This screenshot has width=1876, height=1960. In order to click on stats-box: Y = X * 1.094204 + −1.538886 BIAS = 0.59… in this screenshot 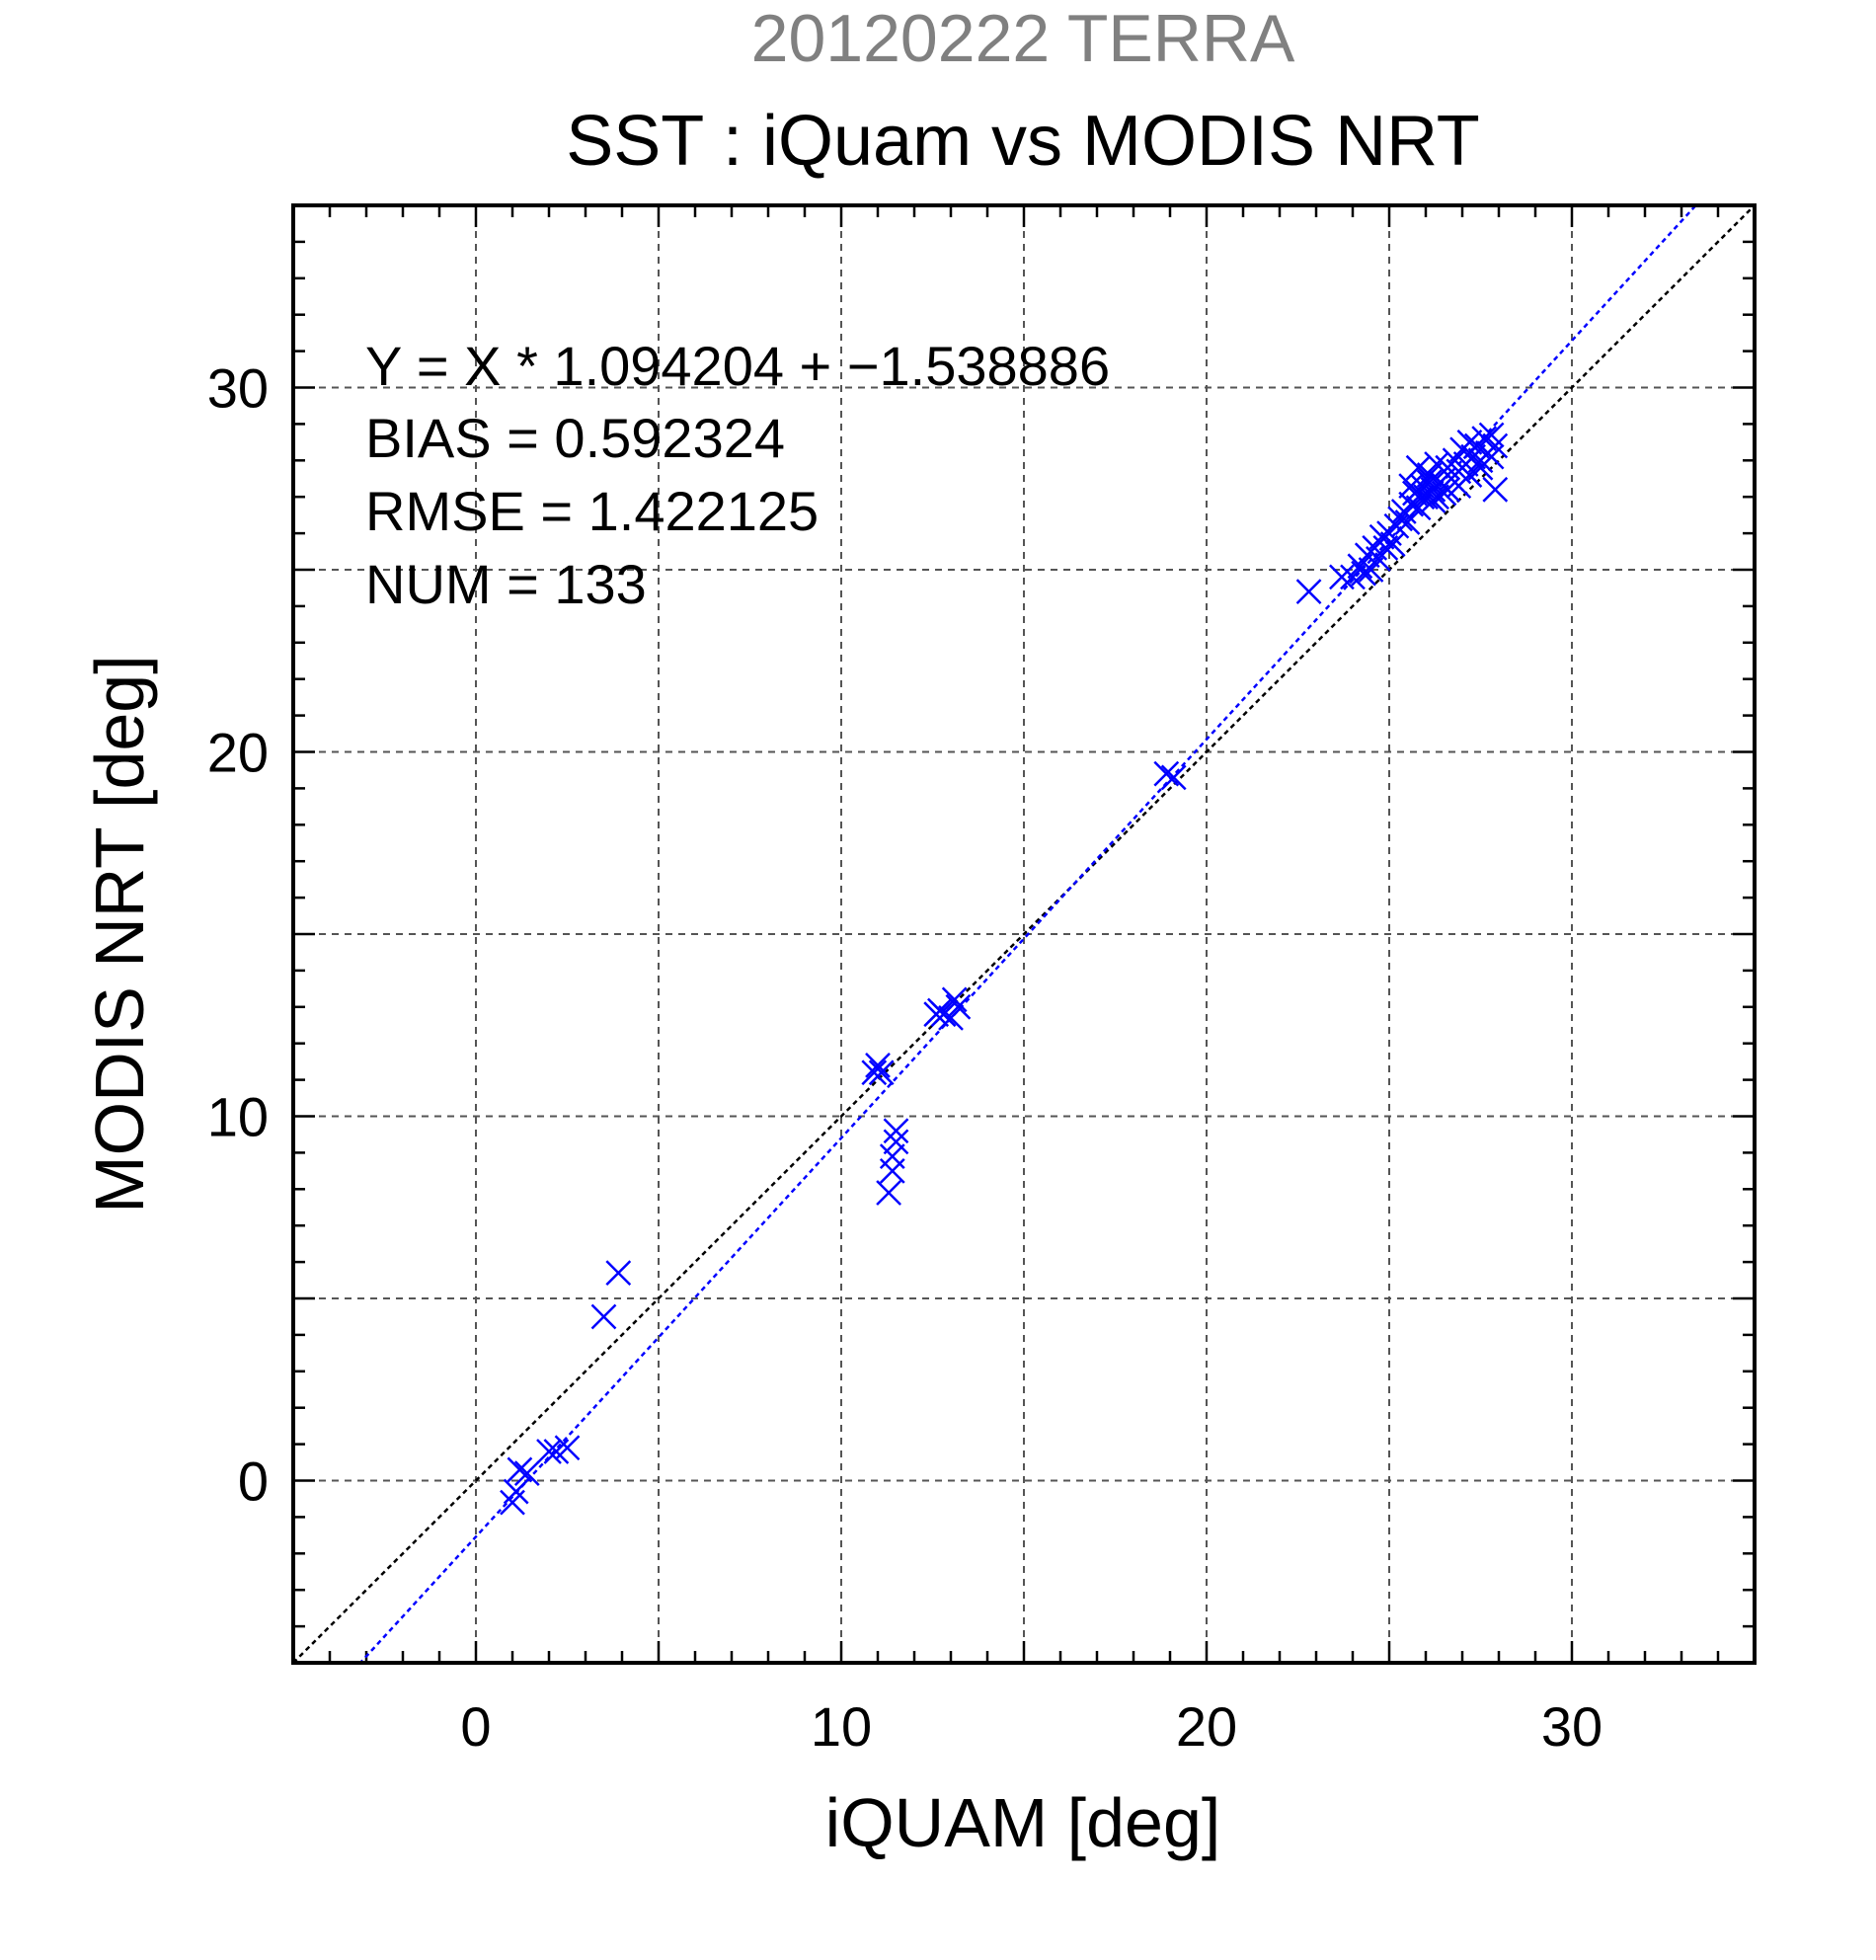, I will do `click(737, 475)`.